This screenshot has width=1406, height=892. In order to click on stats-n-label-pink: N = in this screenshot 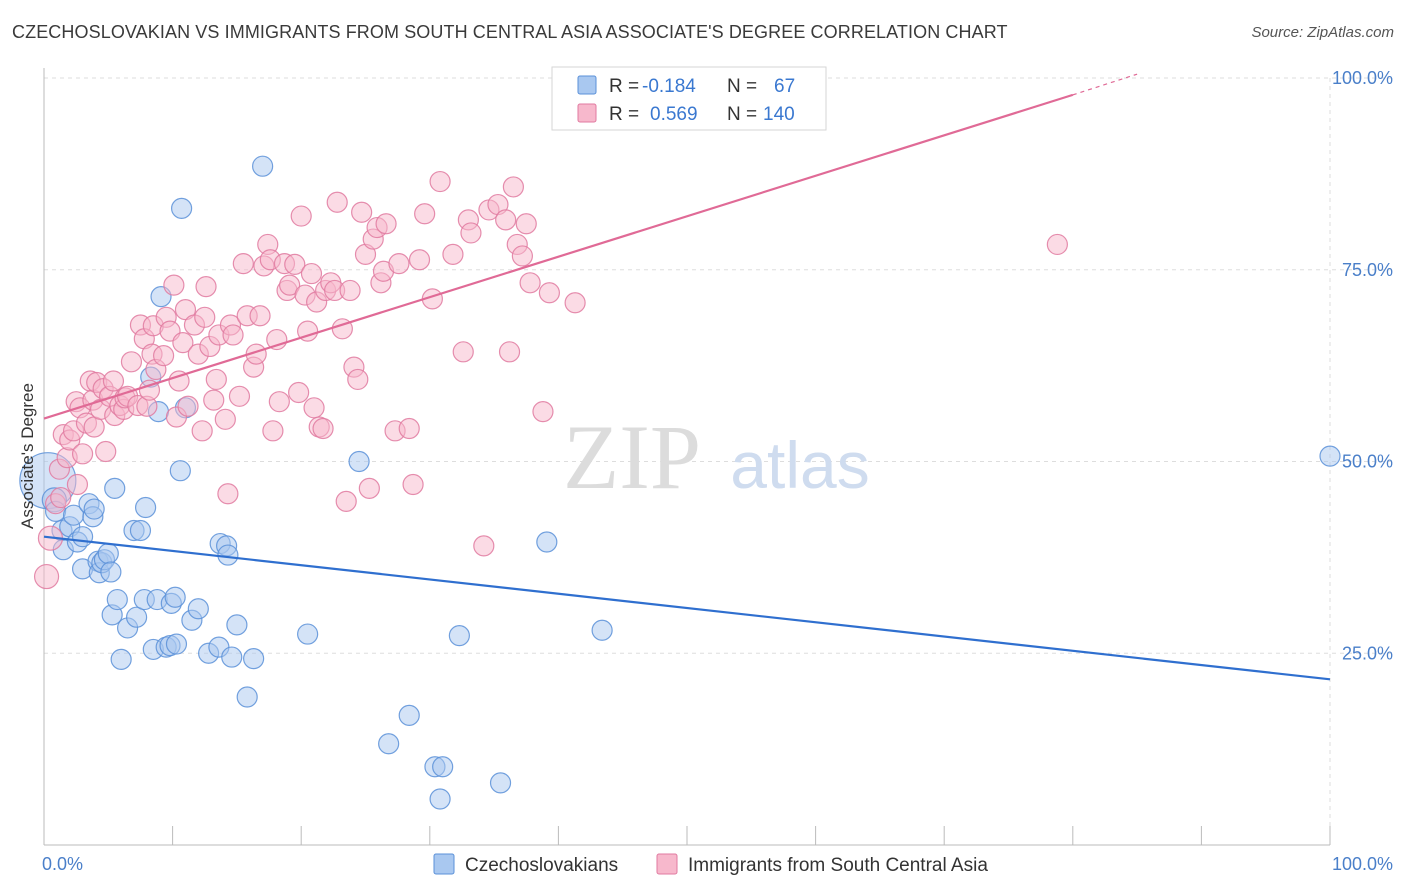, I will do `click(742, 114)`.